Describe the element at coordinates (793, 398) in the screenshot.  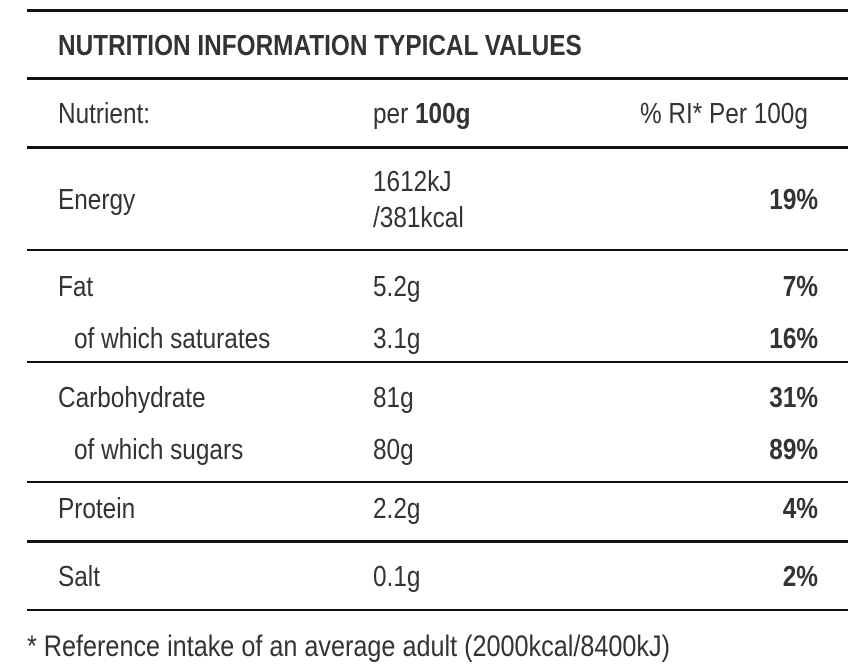
I see `ri: 31%` at that location.